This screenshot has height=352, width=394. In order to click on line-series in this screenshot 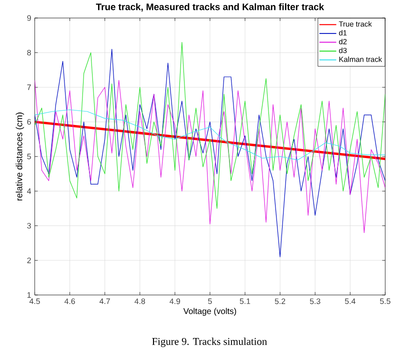, I will do `click(210, 135)`.